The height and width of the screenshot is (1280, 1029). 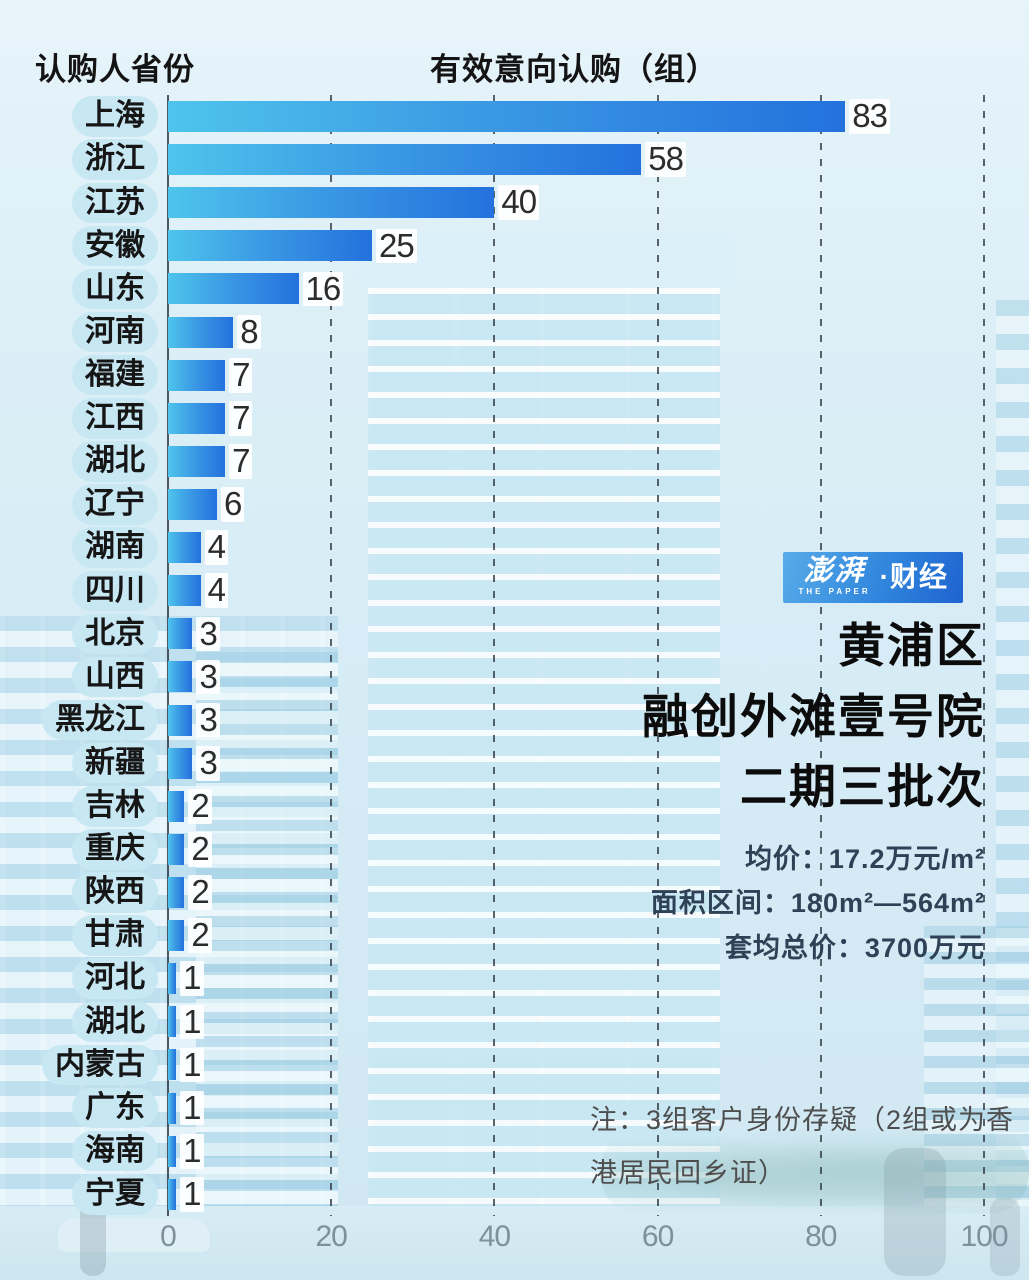 What do you see at coordinates (813, 904) in the screenshot?
I see `property-details: 均价：17.2万元/m² 面积区间：180m²—564m² 套均总价：3700万元` at bounding box center [813, 904].